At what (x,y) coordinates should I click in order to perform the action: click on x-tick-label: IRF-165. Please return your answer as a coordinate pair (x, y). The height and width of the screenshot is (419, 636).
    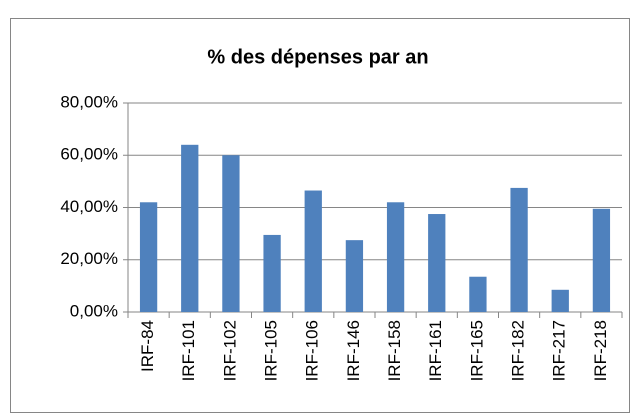
    Looking at the image, I should click on (476, 350).